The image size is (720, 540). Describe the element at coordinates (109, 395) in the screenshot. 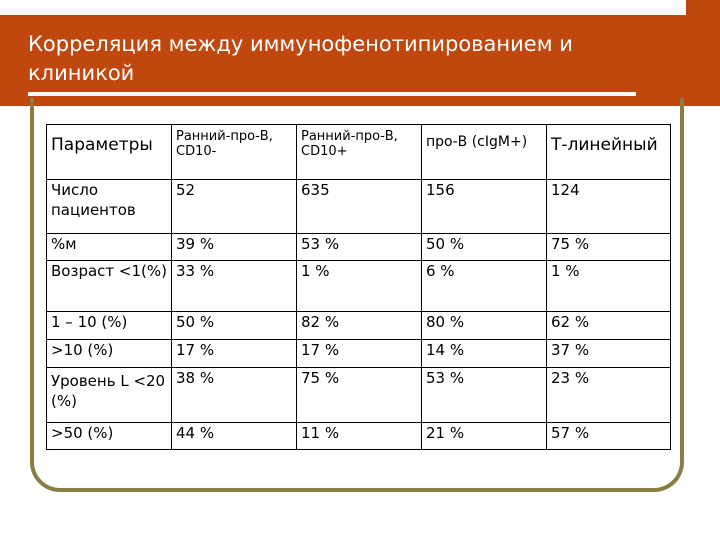

I see `table-cell: Уровень L <20 (%)` at that location.